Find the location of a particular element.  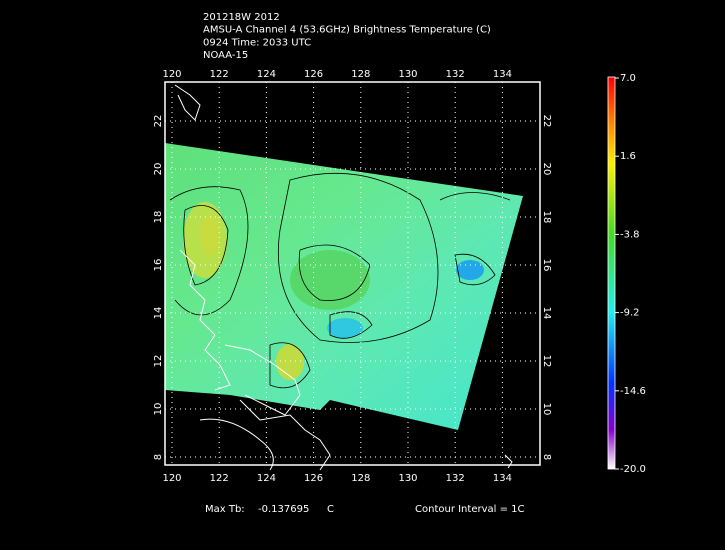

colorbar-label: 1.6 is located at coordinates (628, 156).